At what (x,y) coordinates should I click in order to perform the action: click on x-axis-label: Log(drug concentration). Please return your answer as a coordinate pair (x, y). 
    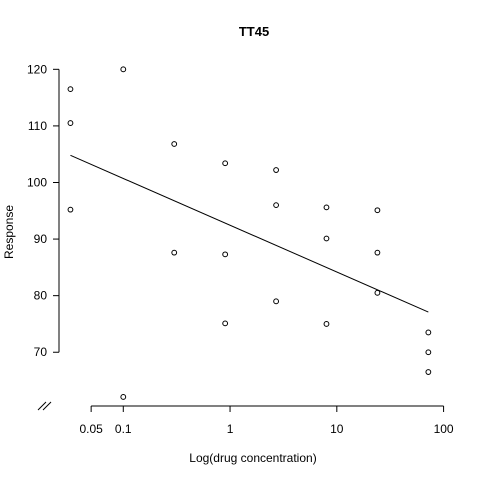
    Looking at the image, I should click on (252, 458).